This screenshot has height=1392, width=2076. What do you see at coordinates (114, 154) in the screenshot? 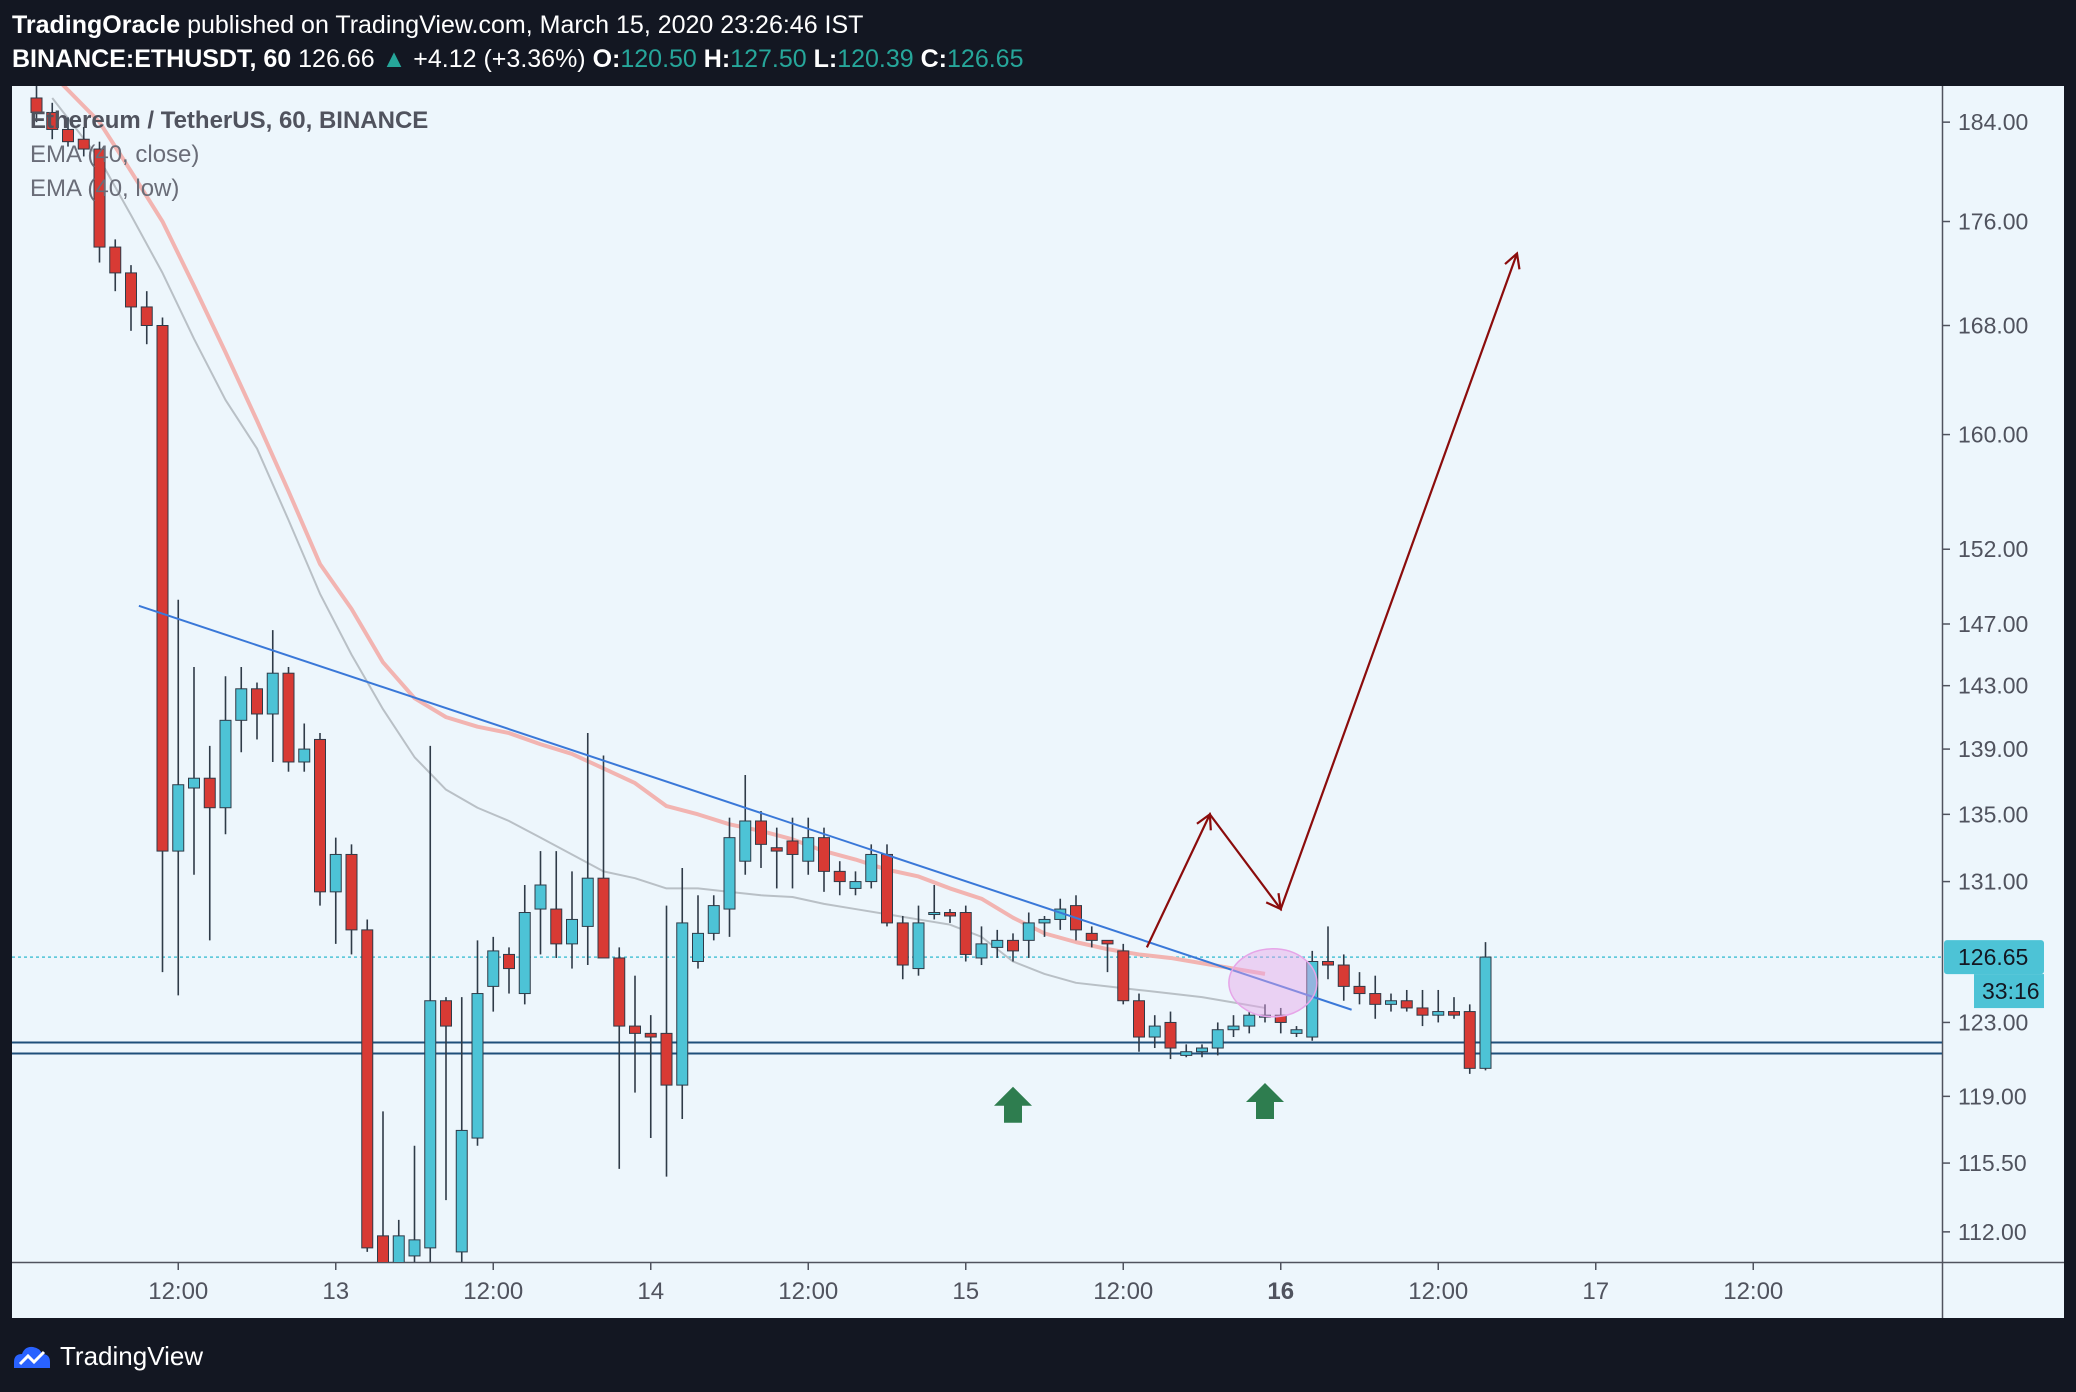
I see `legend-ema-close: EMA (40, close)` at bounding box center [114, 154].